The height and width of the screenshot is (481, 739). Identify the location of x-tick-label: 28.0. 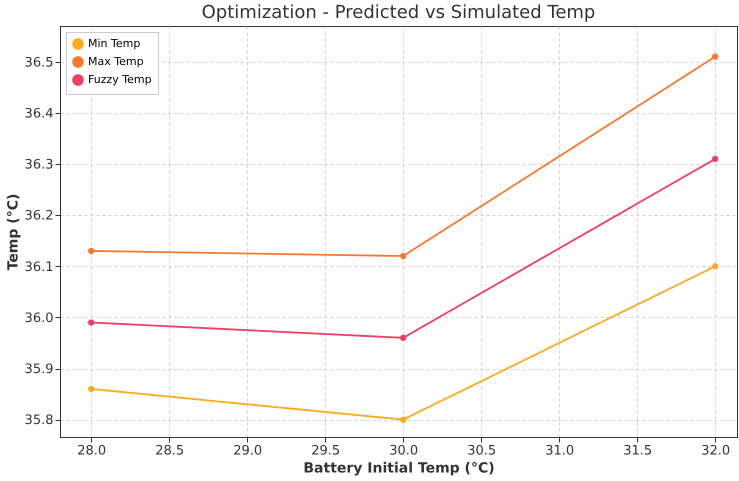
(91, 451).